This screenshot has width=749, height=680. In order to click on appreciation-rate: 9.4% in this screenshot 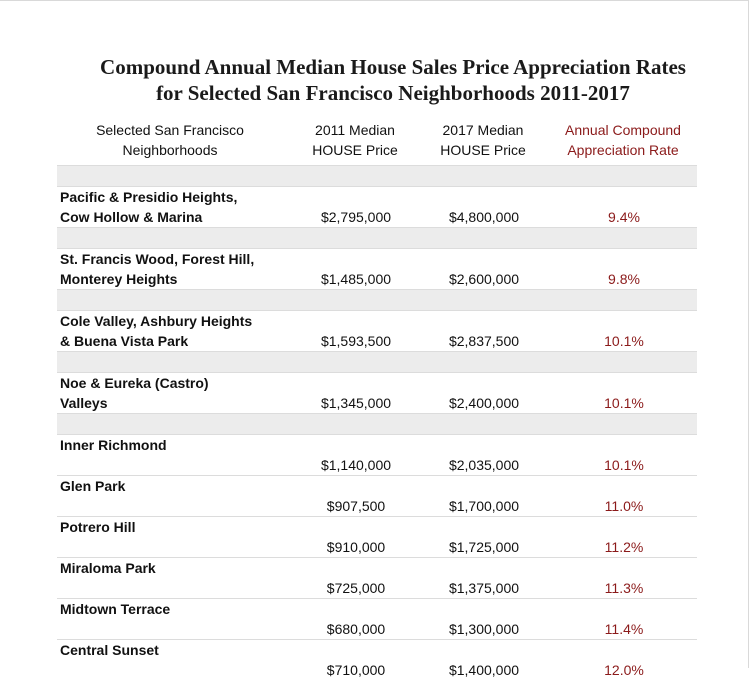, I will do `click(624, 217)`.